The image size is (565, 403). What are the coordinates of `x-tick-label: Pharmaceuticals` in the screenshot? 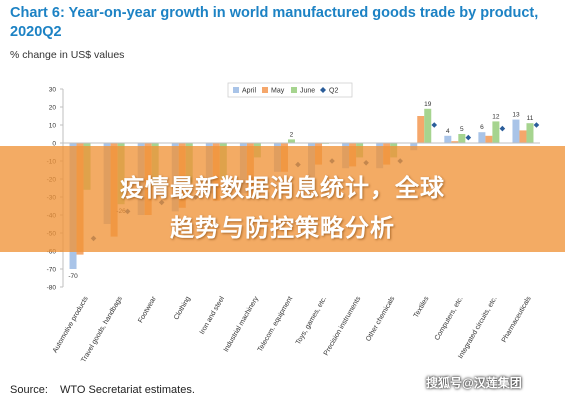 It's located at (517, 319).